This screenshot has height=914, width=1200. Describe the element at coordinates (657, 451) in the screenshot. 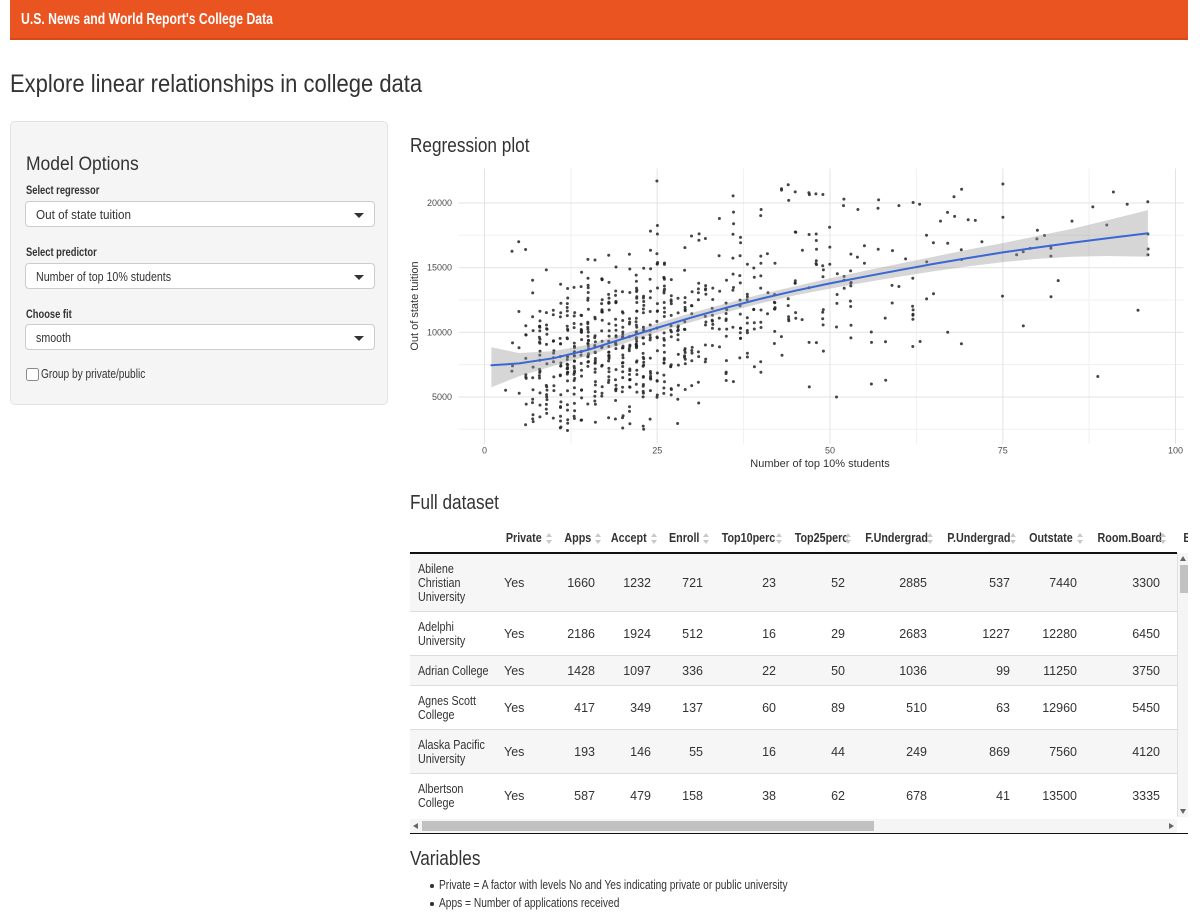

I see `svg-text: 25` at that location.